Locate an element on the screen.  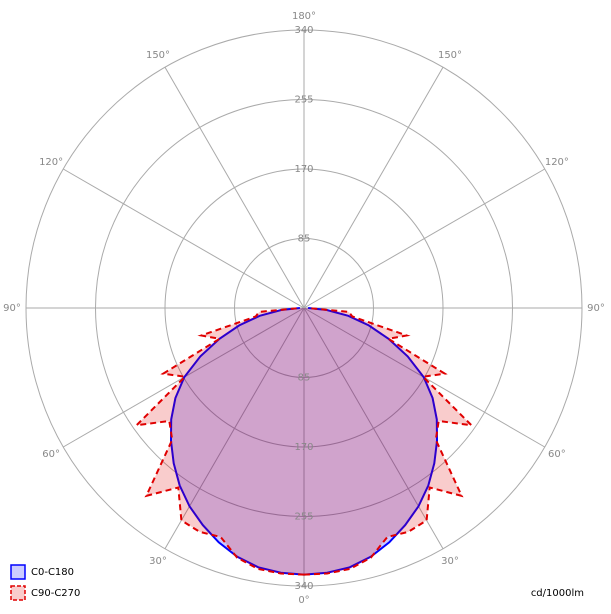
legend-label: C90-C270 is located at coordinates (55, 593).